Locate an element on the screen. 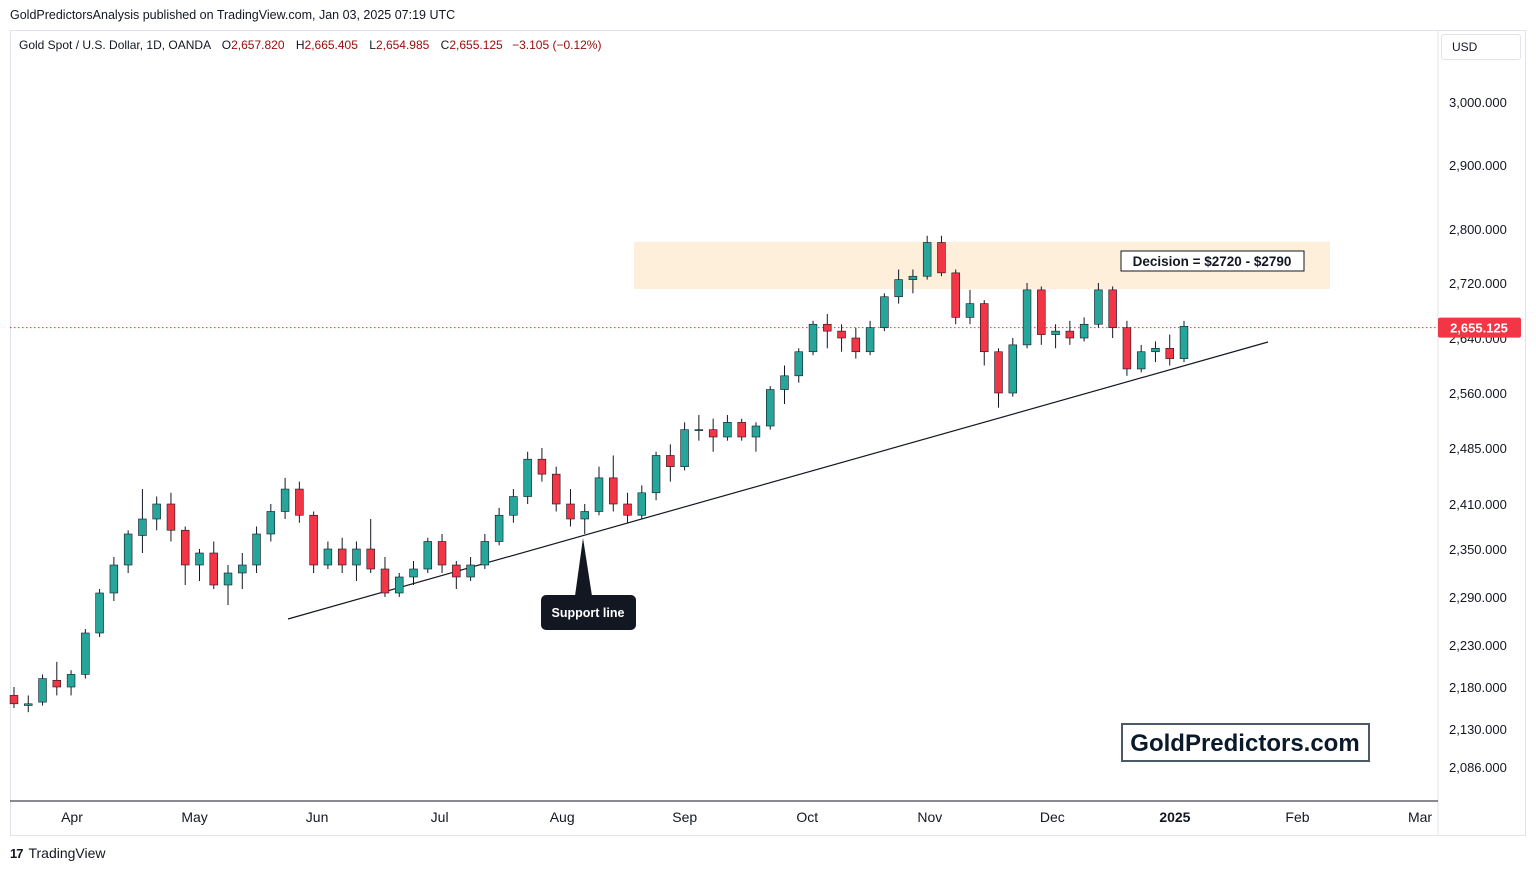  footer-brand: 17 TradingView is located at coordinates (58, 853).